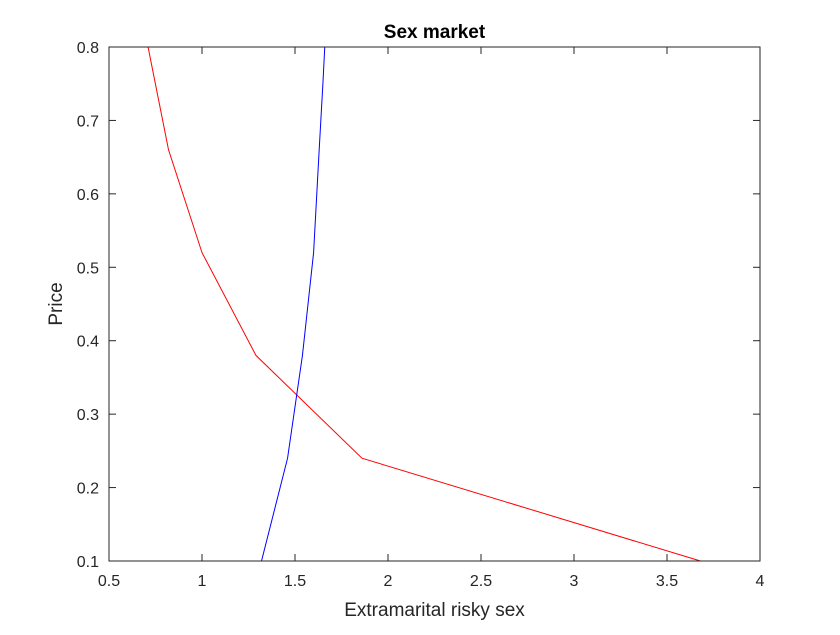  What do you see at coordinates (435, 32) in the screenshot?
I see `chart-title: Sex market` at bounding box center [435, 32].